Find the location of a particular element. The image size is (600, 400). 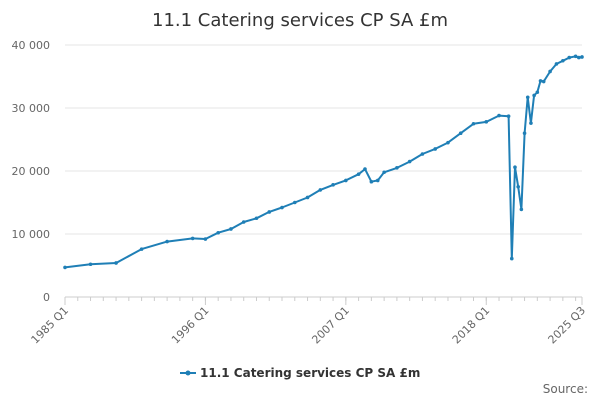

source-label: Source: is located at coordinates (565, 389).